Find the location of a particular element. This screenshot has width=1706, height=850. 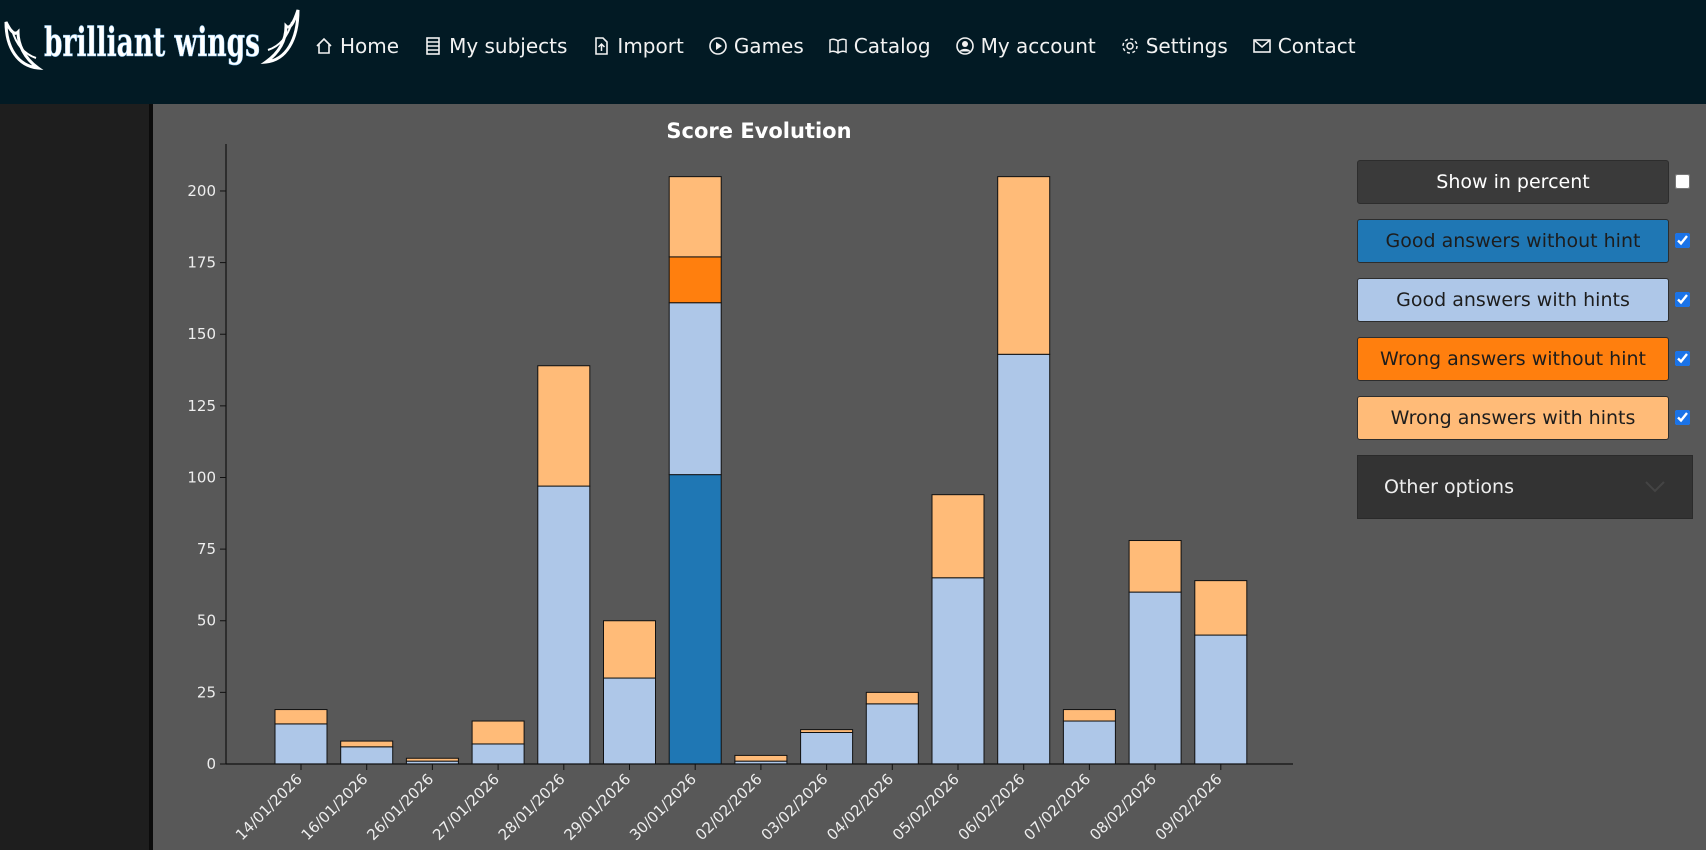

x-tick-label: 05/02/2026 is located at coordinates (926, 807).